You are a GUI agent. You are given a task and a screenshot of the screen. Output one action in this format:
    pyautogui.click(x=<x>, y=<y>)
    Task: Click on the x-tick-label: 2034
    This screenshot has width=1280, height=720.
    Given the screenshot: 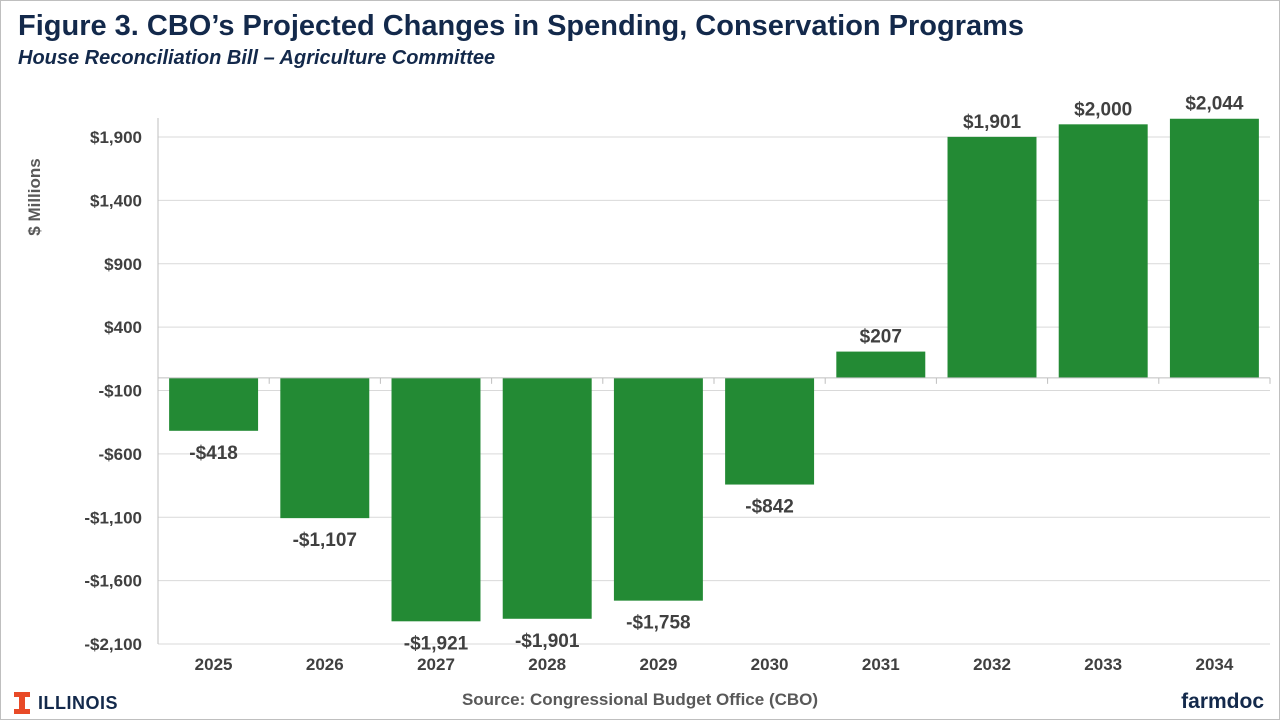 What is the action you would take?
    pyautogui.click(x=1214, y=664)
    